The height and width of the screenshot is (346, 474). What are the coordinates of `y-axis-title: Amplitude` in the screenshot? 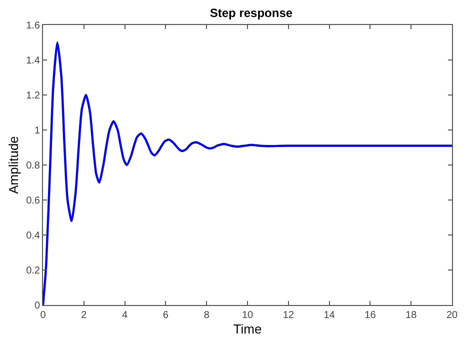 It's located at (14, 165).